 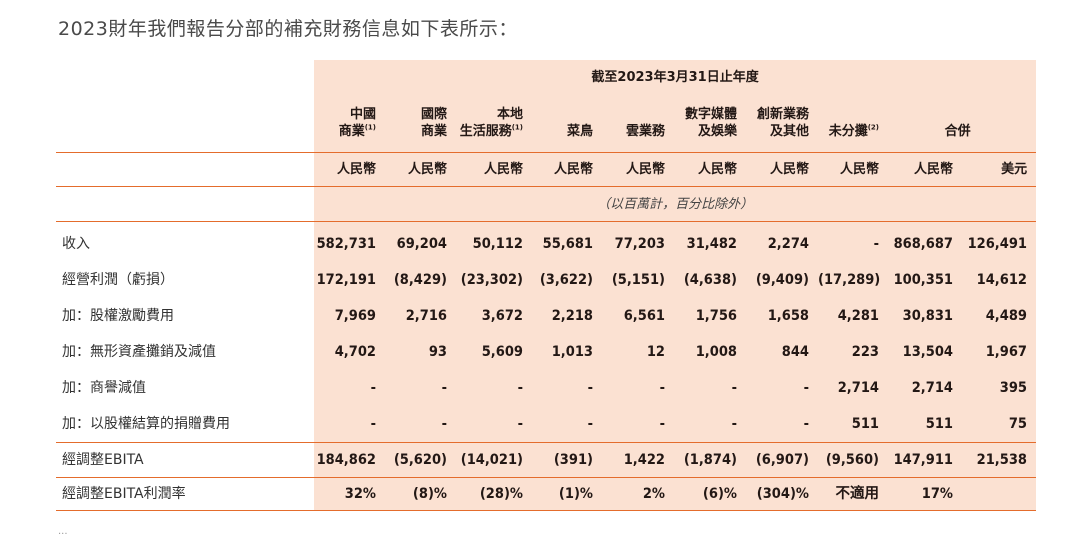 I want to click on table-cell: 4,281, so click(x=853, y=316).